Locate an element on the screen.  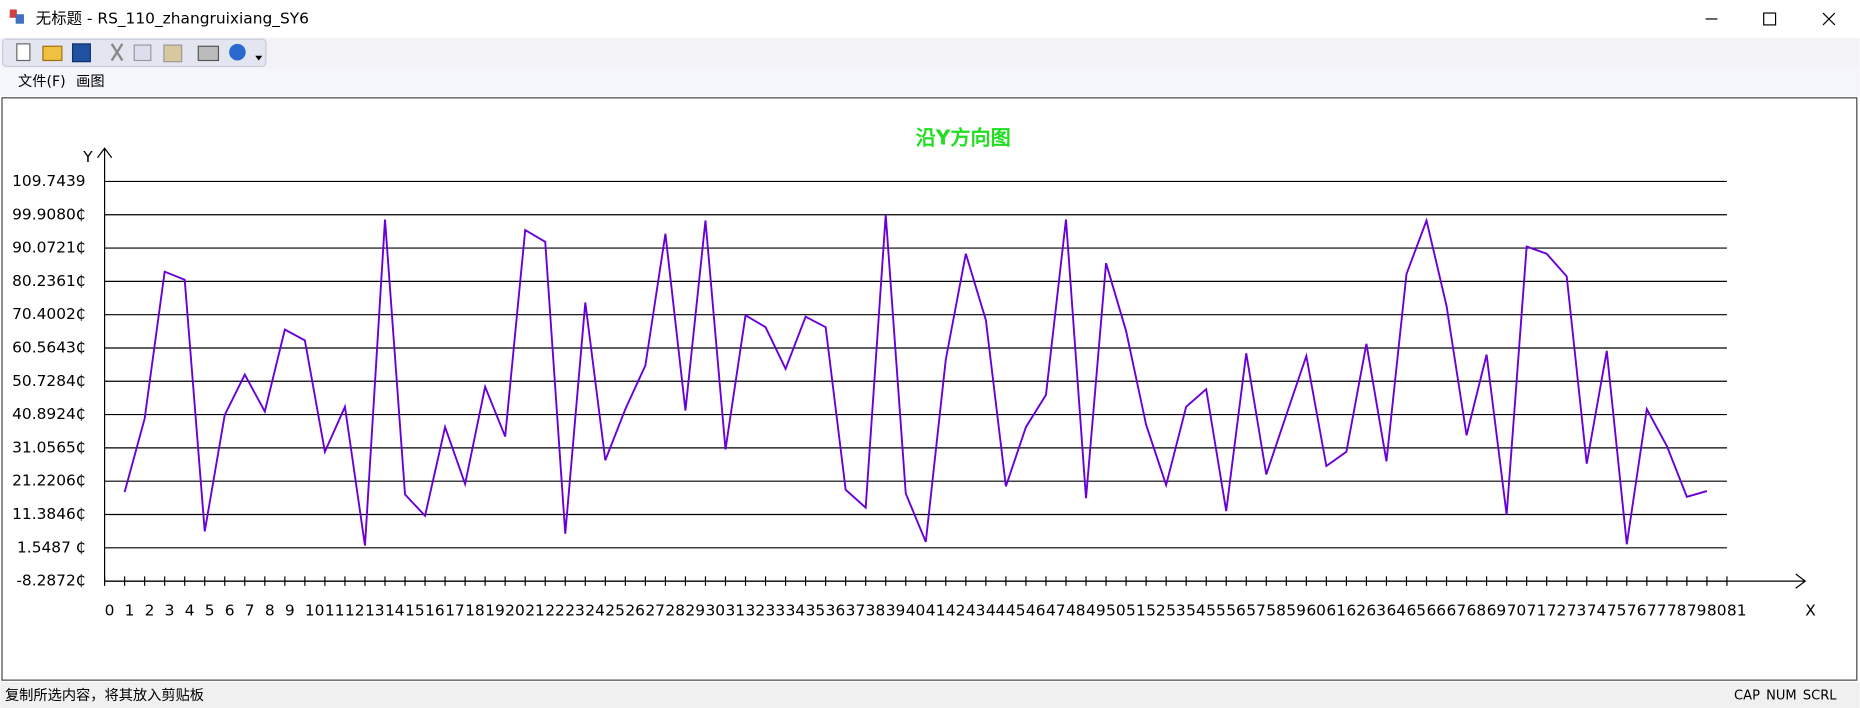
y-tick-label: 11.3846₵ is located at coordinates (49, 514).